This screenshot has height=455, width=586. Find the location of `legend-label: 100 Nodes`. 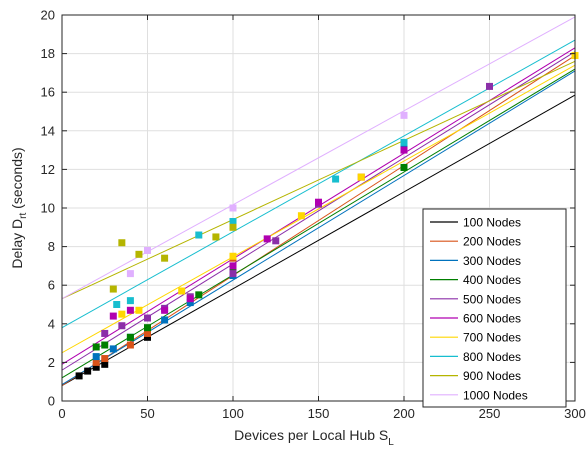

legend-label: 100 Nodes is located at coordinates (492, 223).